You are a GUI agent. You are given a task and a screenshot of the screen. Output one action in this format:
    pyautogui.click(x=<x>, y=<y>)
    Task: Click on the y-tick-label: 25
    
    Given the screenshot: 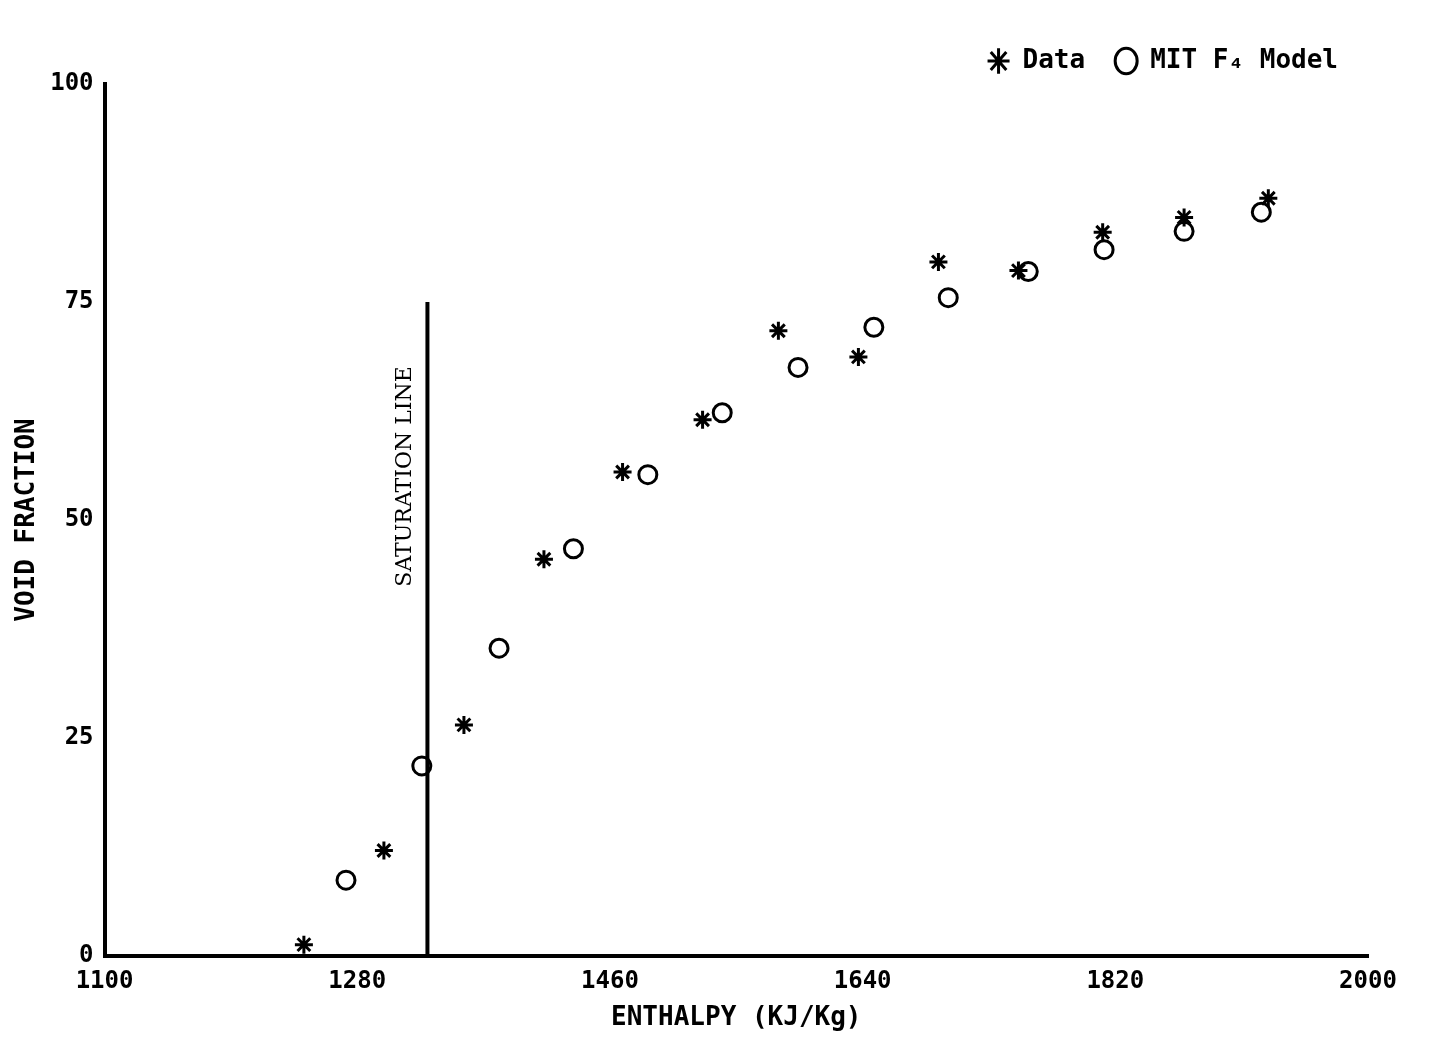 What is the action you would take?
    pyautogui.click(x=79, y=736)
    